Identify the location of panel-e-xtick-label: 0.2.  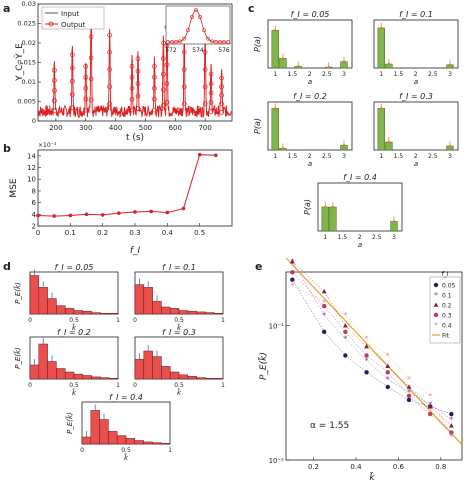
(313, 467).